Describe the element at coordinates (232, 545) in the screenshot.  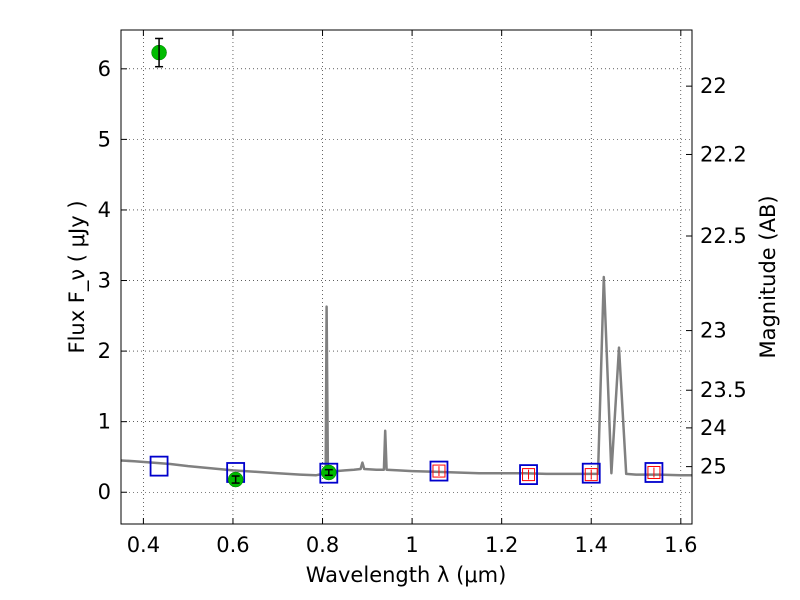
I see `x-tick-label: 0.6` at that location.